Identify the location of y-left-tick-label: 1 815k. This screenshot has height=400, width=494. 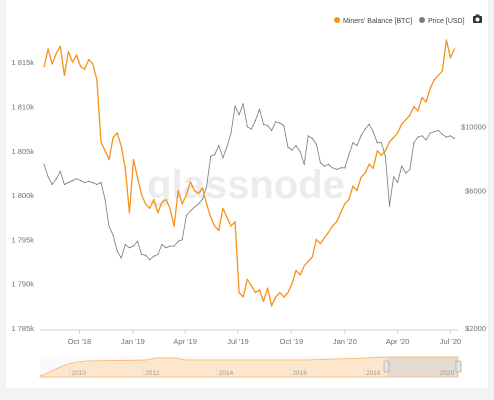
(22, 62).